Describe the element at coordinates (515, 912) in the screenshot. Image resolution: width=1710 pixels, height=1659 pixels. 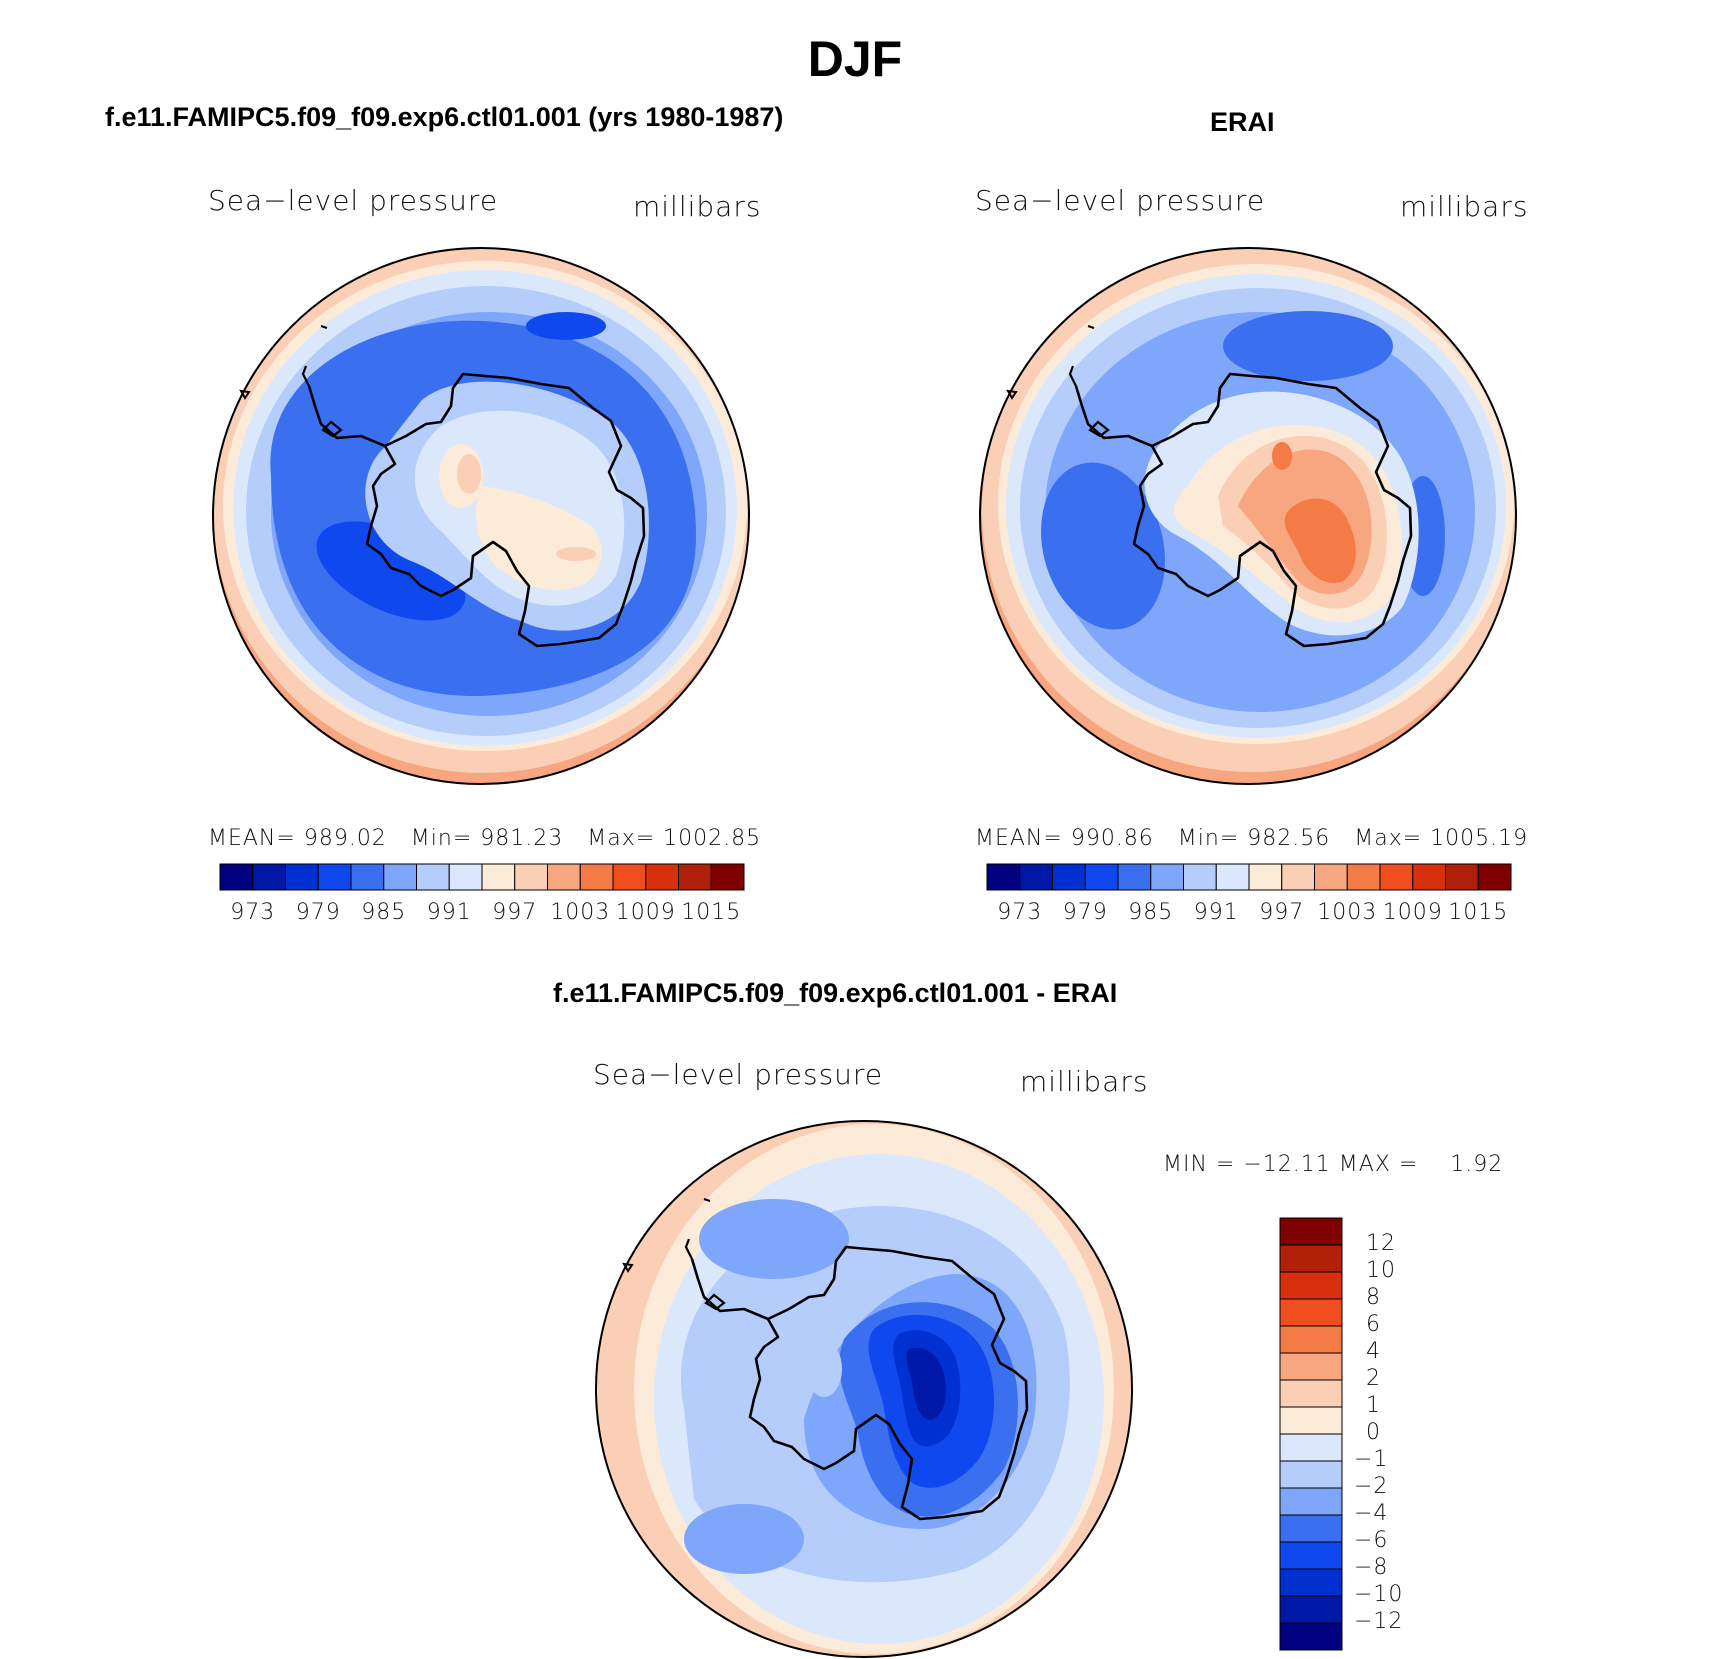
I see `model-colorbar-tick-label: 997` at that location.